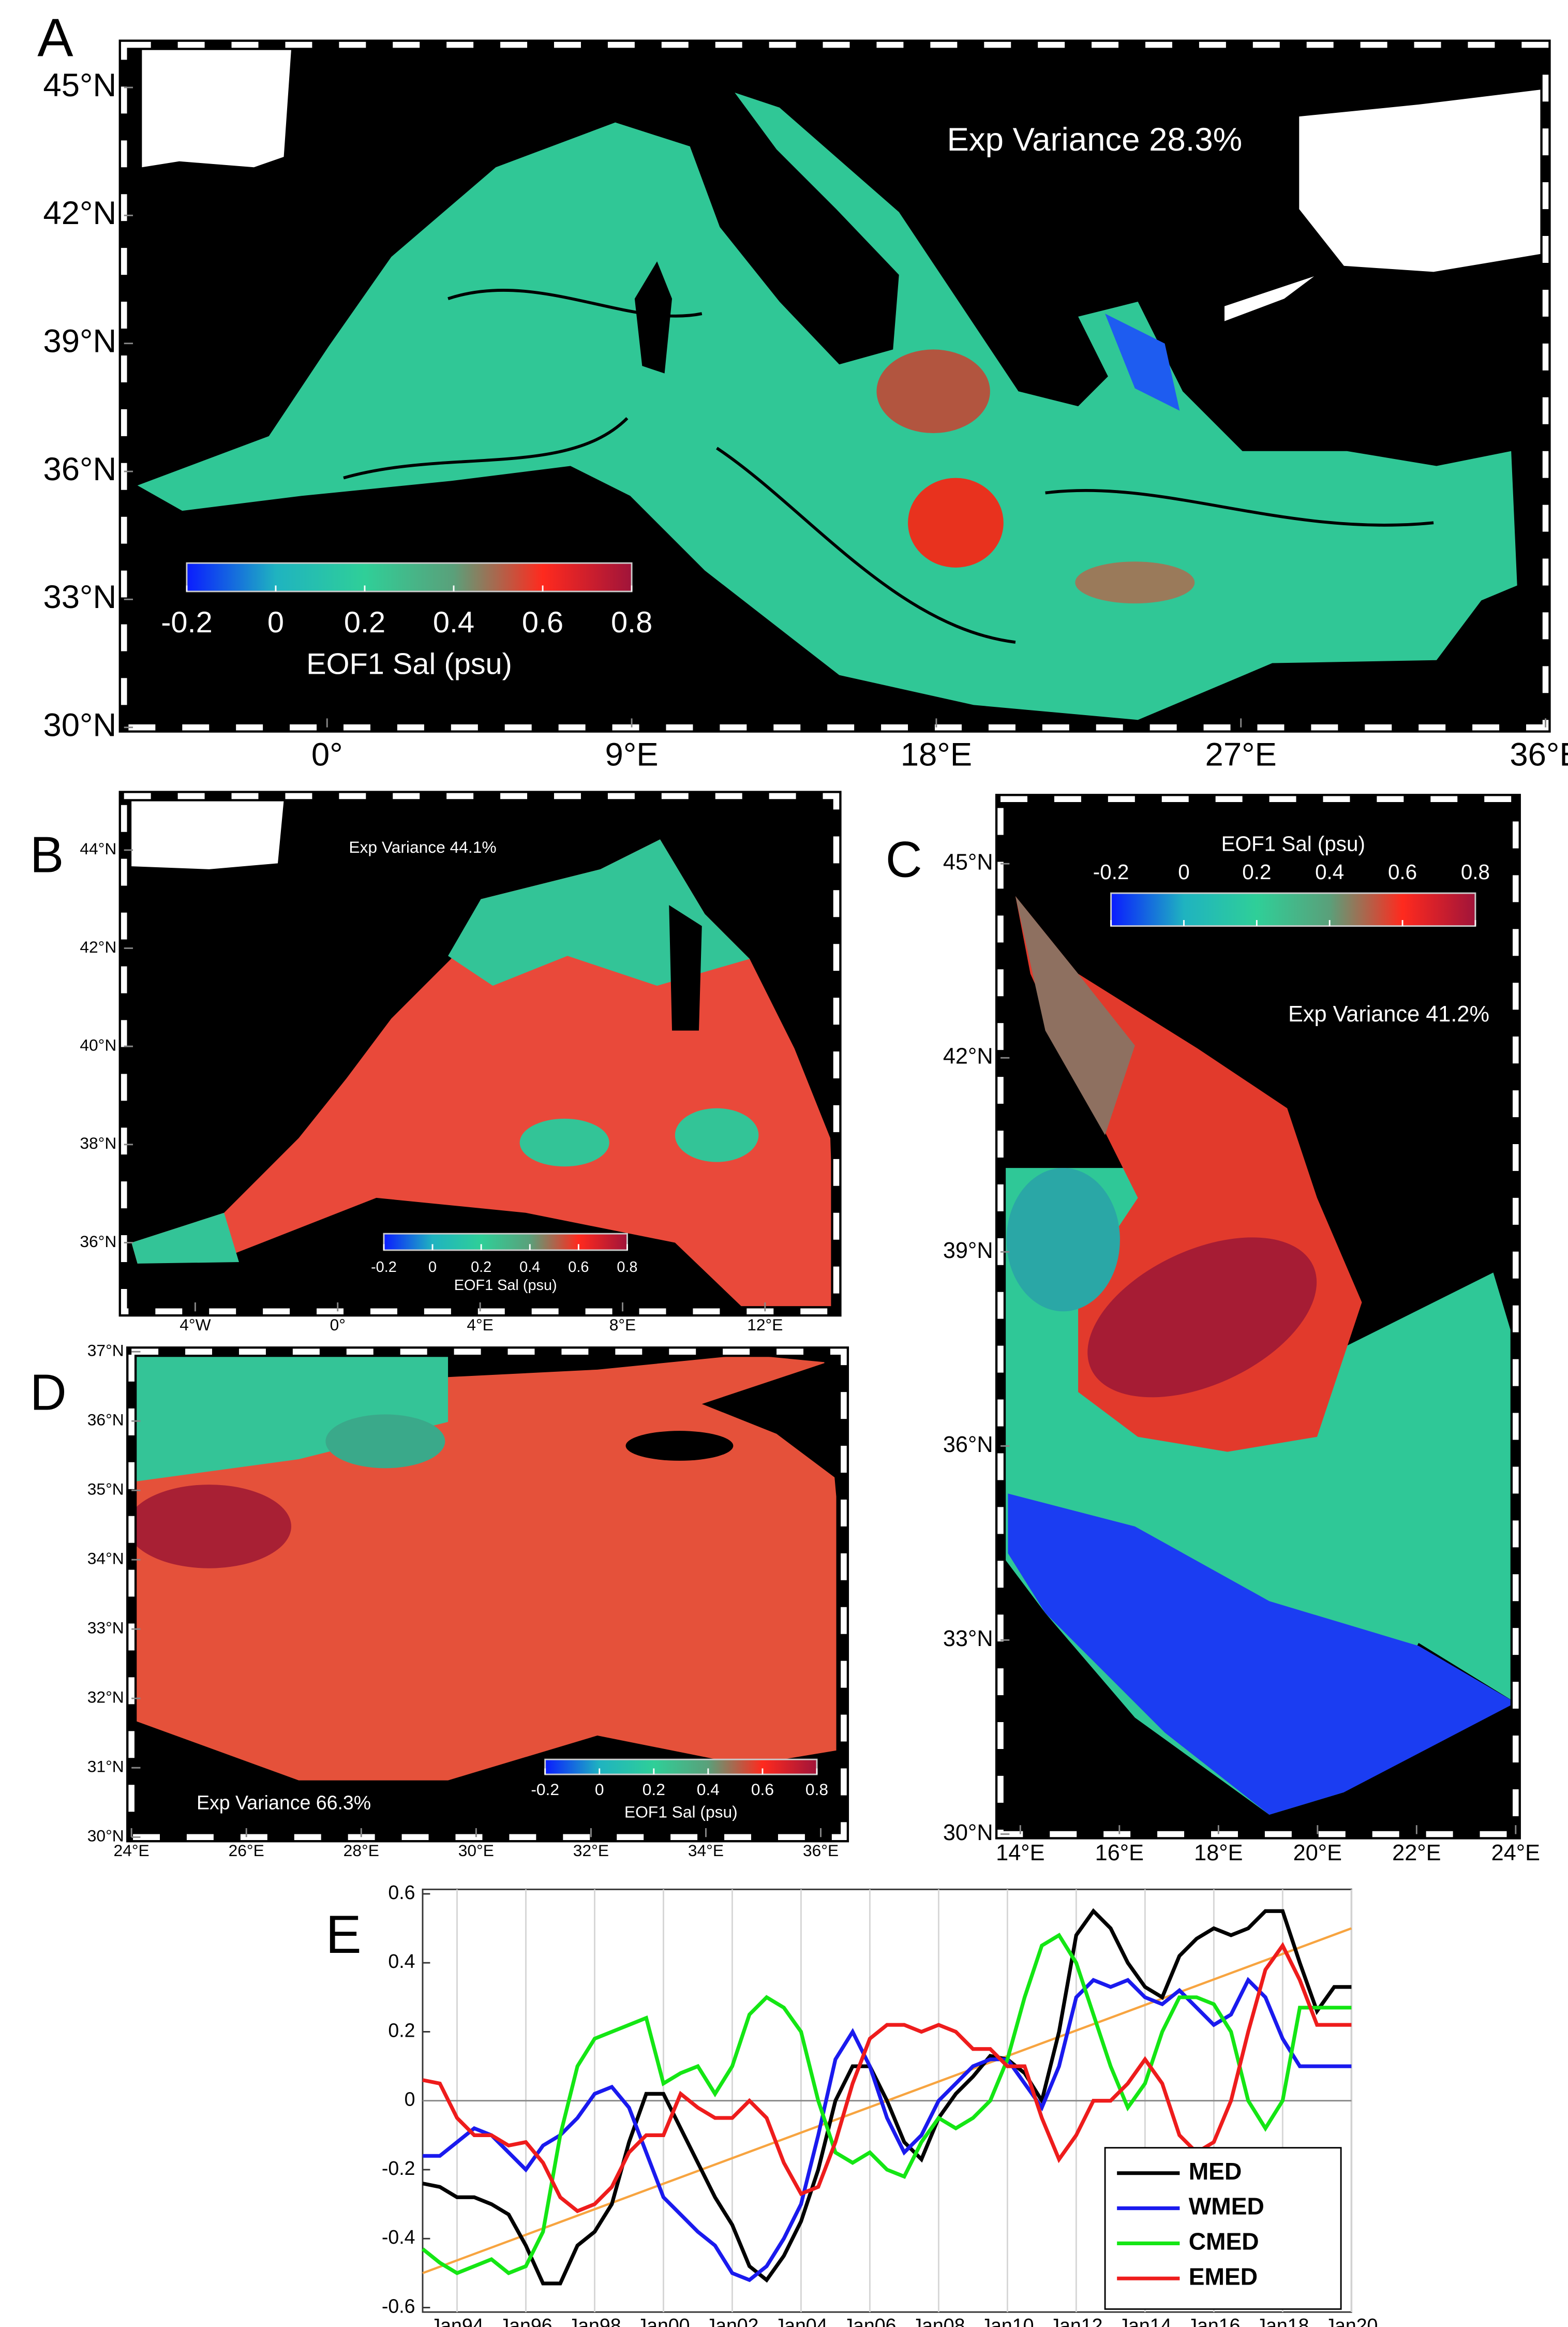  Describe the element at coordinates (1223, 2277) in the screenshot. I see `legend-label: EMED` at that location.